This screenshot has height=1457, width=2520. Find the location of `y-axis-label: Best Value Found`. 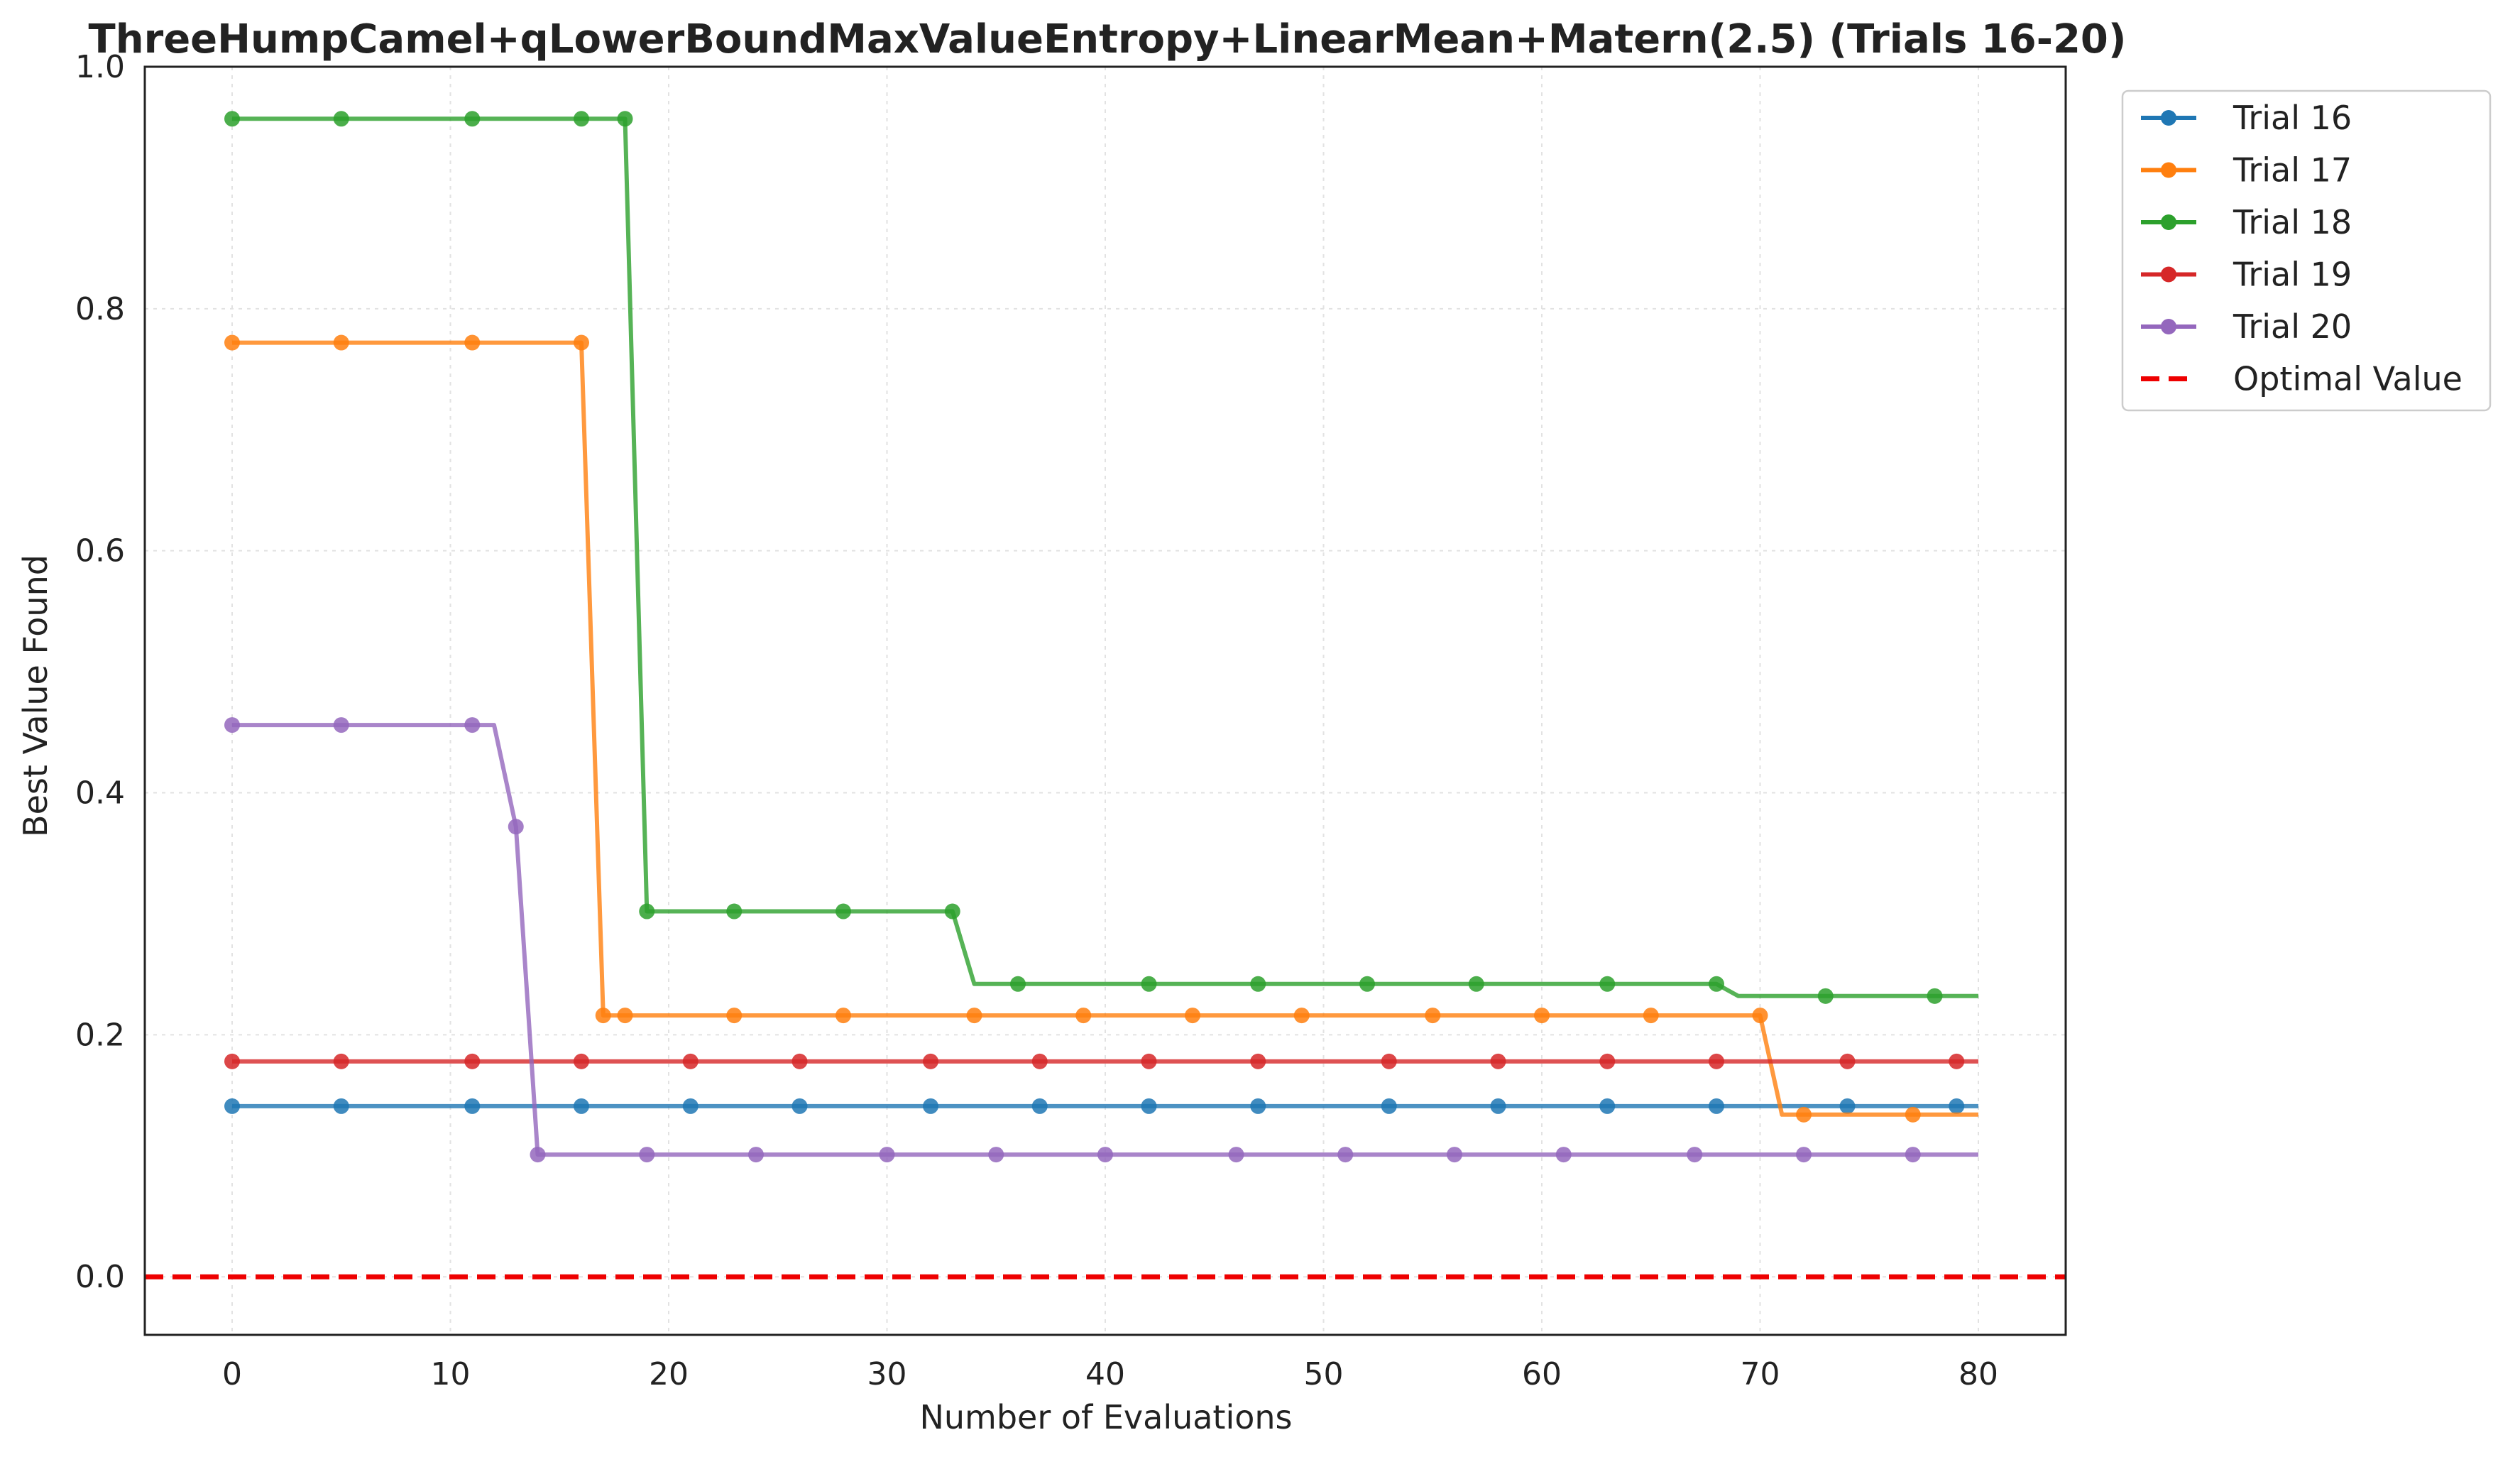

y-axis-label: Best Value Found is located at coordinates (36, 696).